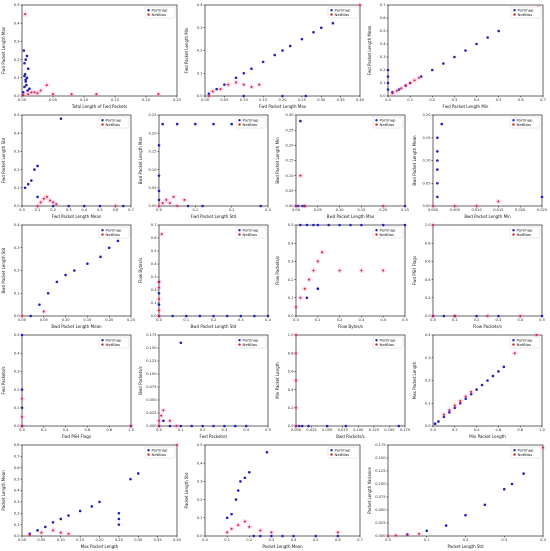 Image resolution: width=550 pixels, height=551 pixels. Describe the element at coordinates (151, 413) in the screenshot. I see `y-tick-label: 0.025` at that location.